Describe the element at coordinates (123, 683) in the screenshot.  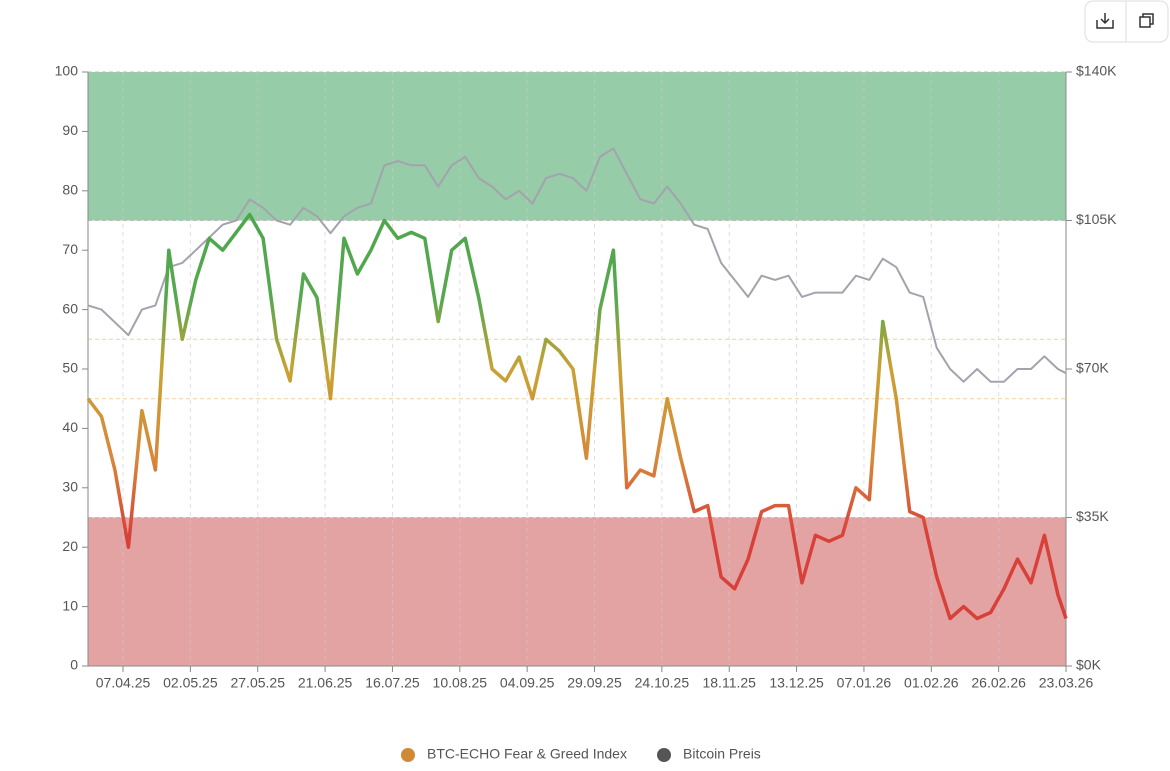
I see `x-tick-label: 07.04.25` at that location.